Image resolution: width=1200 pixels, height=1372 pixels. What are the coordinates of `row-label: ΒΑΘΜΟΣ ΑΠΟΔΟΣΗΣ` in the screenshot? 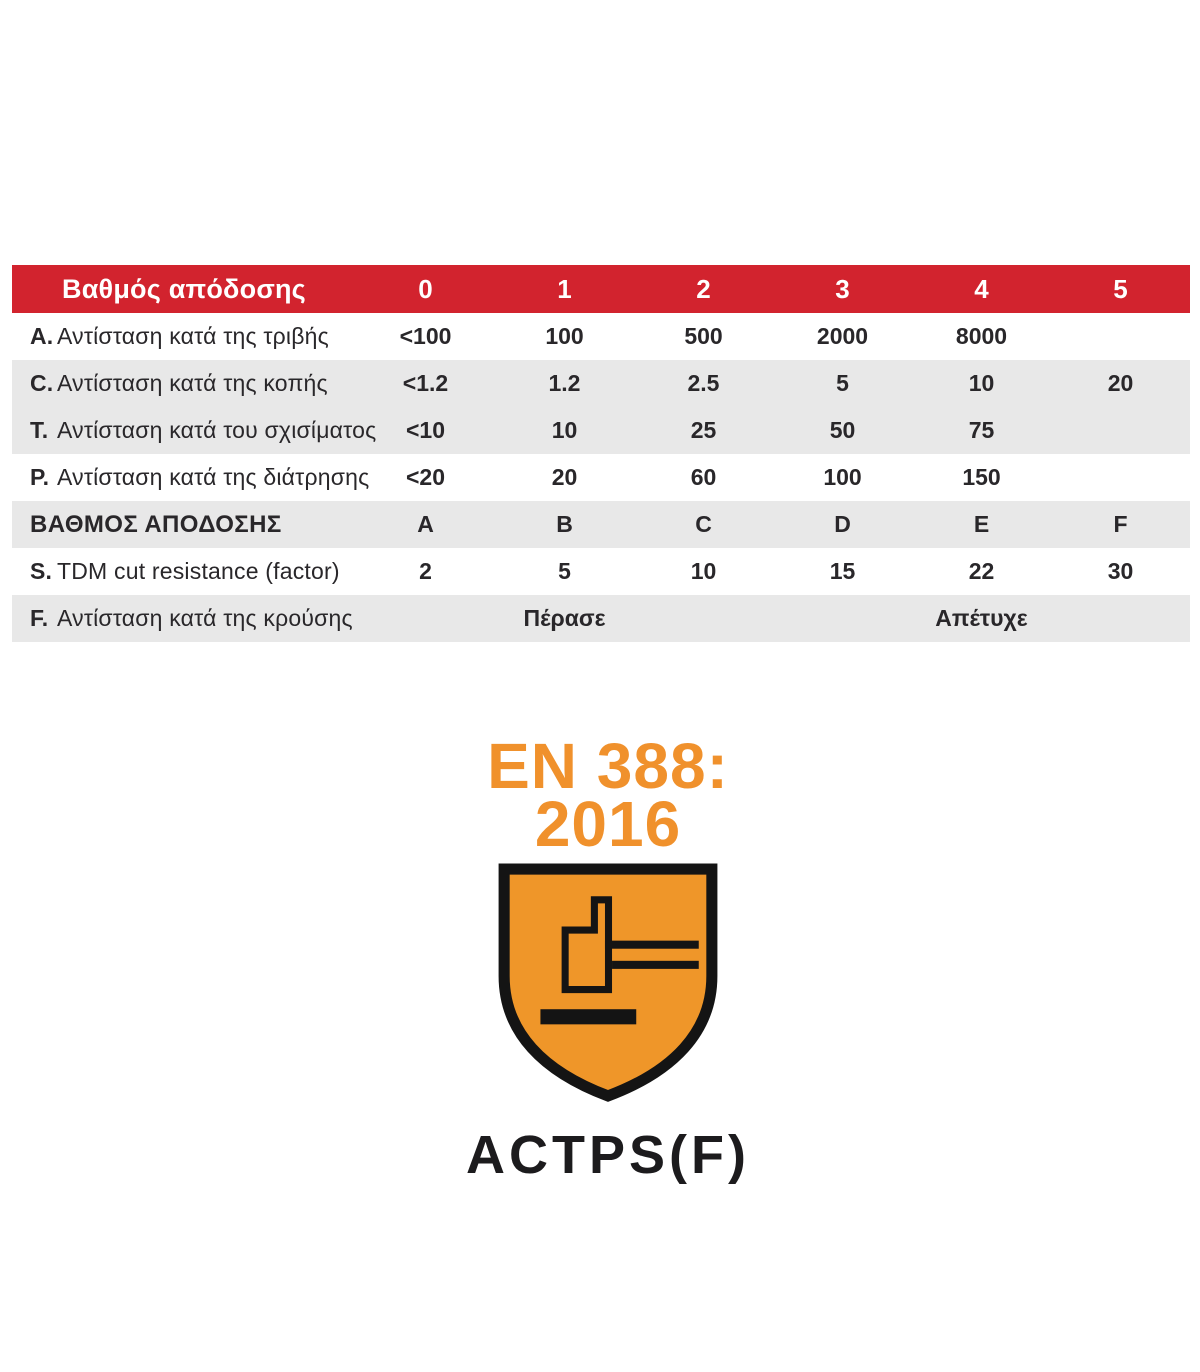 It's located at (184, 525).